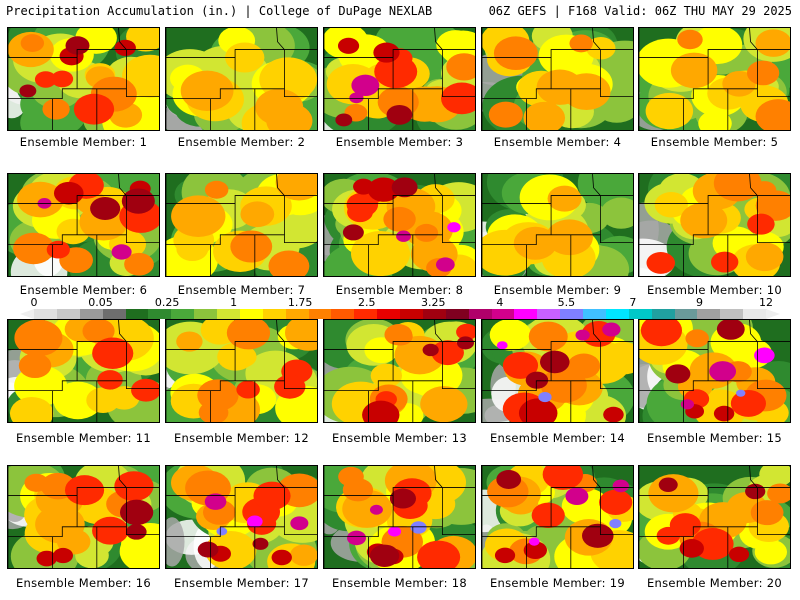 This screenshot has width=800, height=600. What do you see at coordinates (241, 290) in the screenshot?
I see `ensemble-member-caption: Ensemble Member: 7` at bounding box center [241, 290].